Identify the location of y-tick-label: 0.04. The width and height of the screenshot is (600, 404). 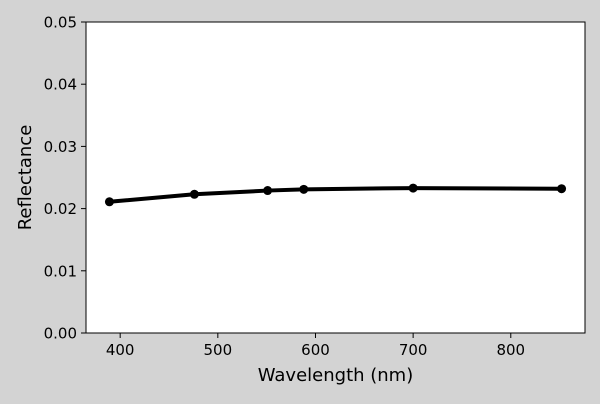
(60, 85).